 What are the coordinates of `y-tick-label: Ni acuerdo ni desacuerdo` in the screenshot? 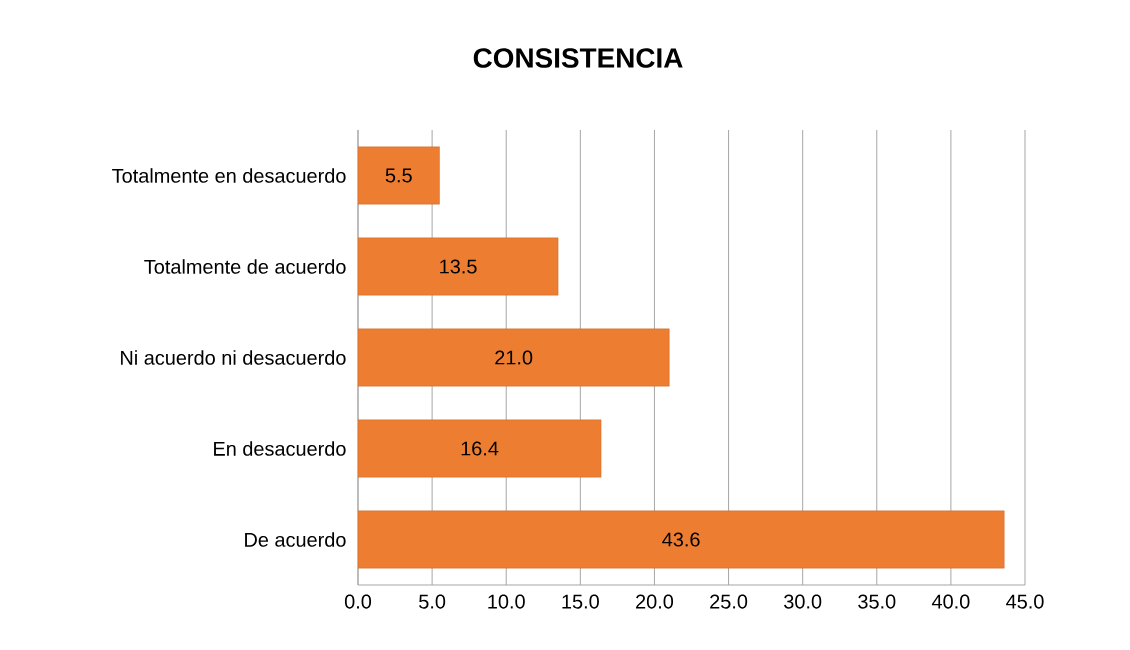 It's located at (233, 357).